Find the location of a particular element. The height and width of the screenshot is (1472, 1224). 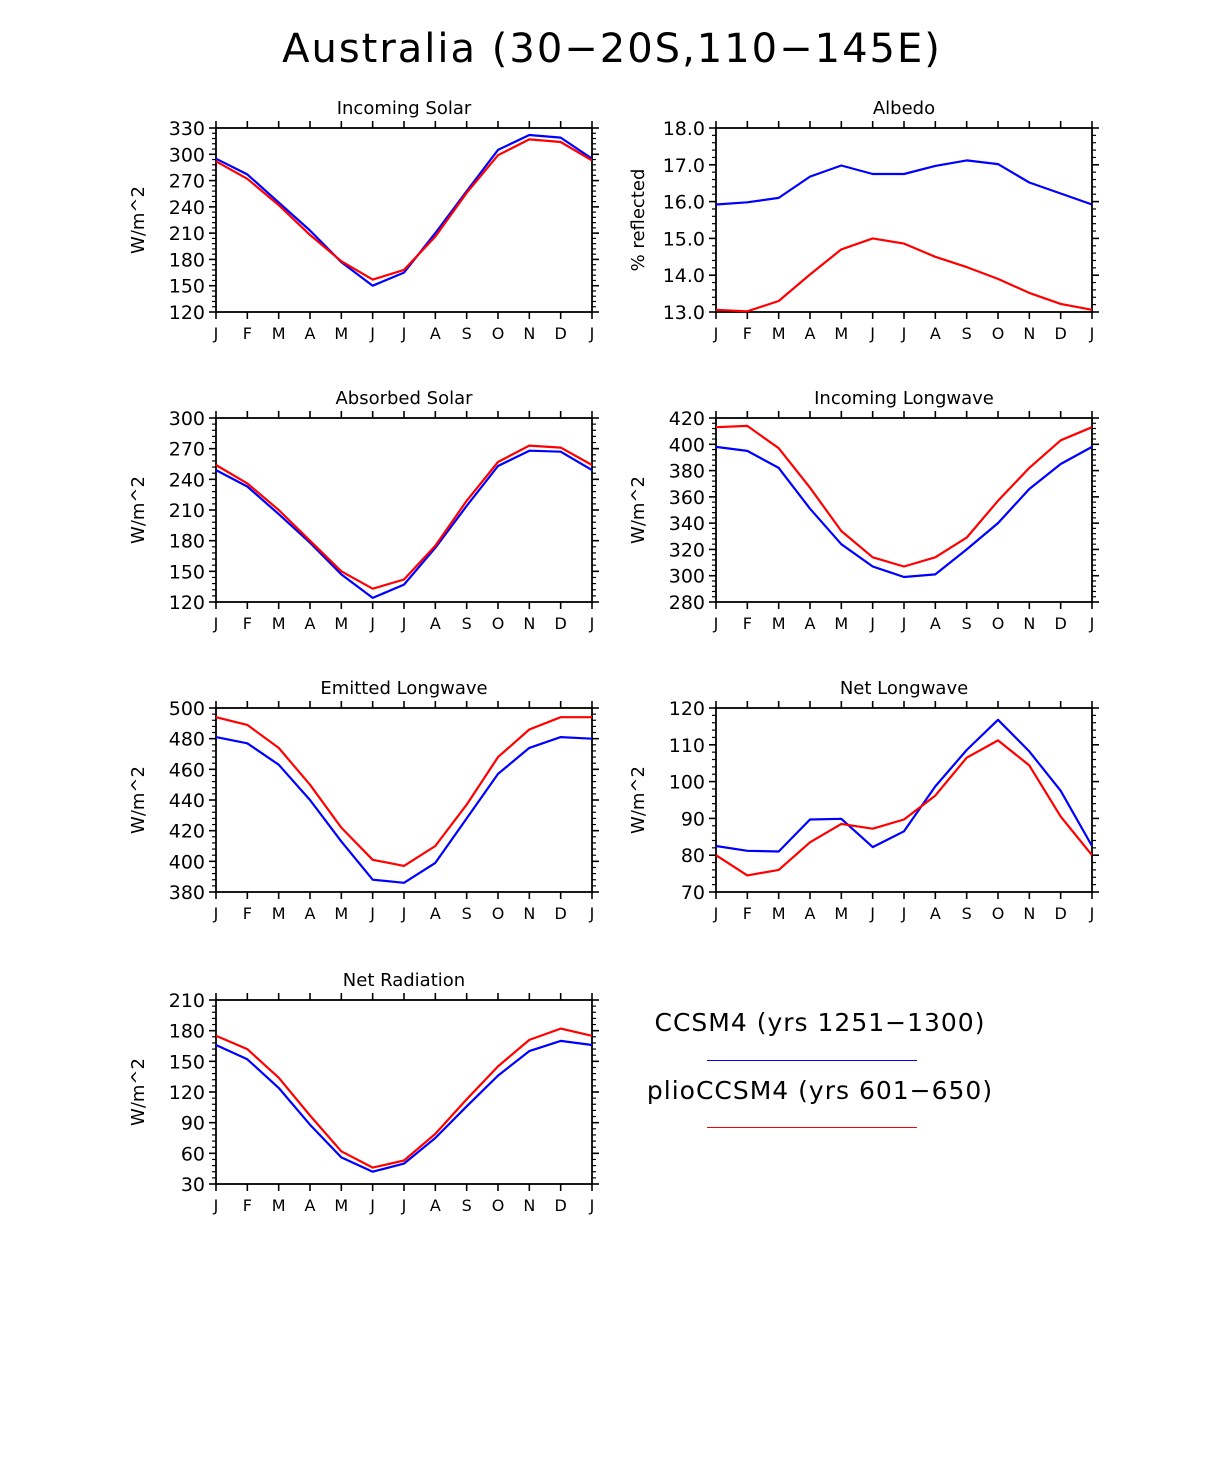

chart-title: Incoming Solar is located at coordinates (404, 108).